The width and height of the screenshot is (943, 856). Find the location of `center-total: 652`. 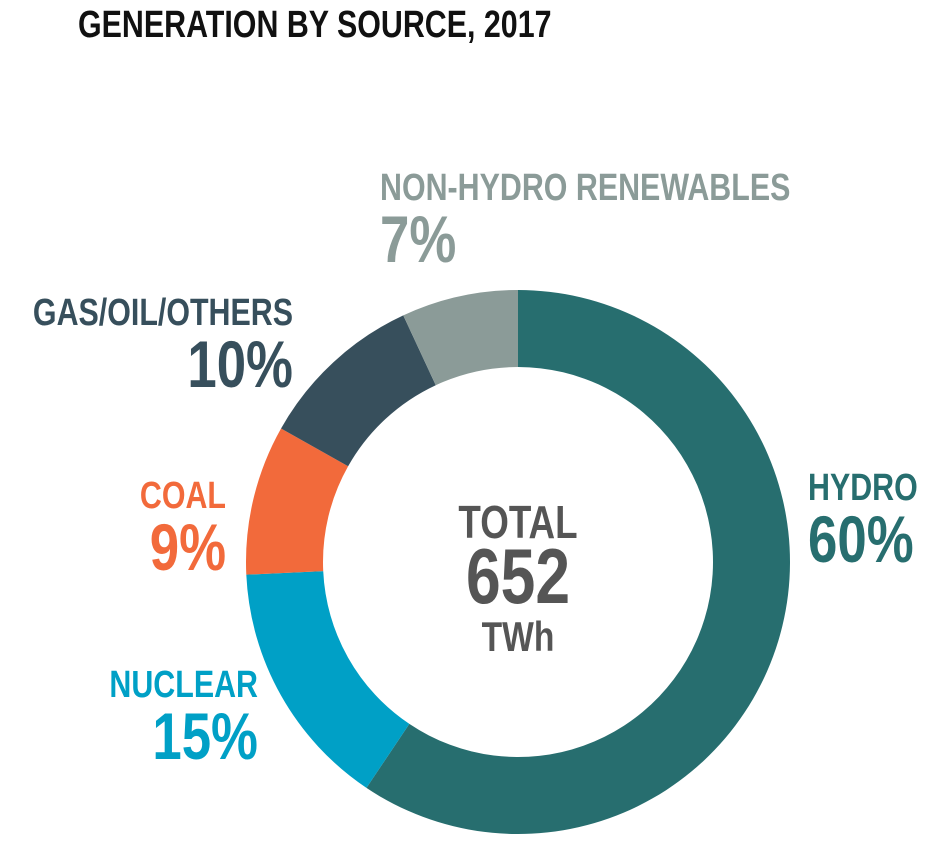

center-total: 652 is located at coordinates (518, 575).